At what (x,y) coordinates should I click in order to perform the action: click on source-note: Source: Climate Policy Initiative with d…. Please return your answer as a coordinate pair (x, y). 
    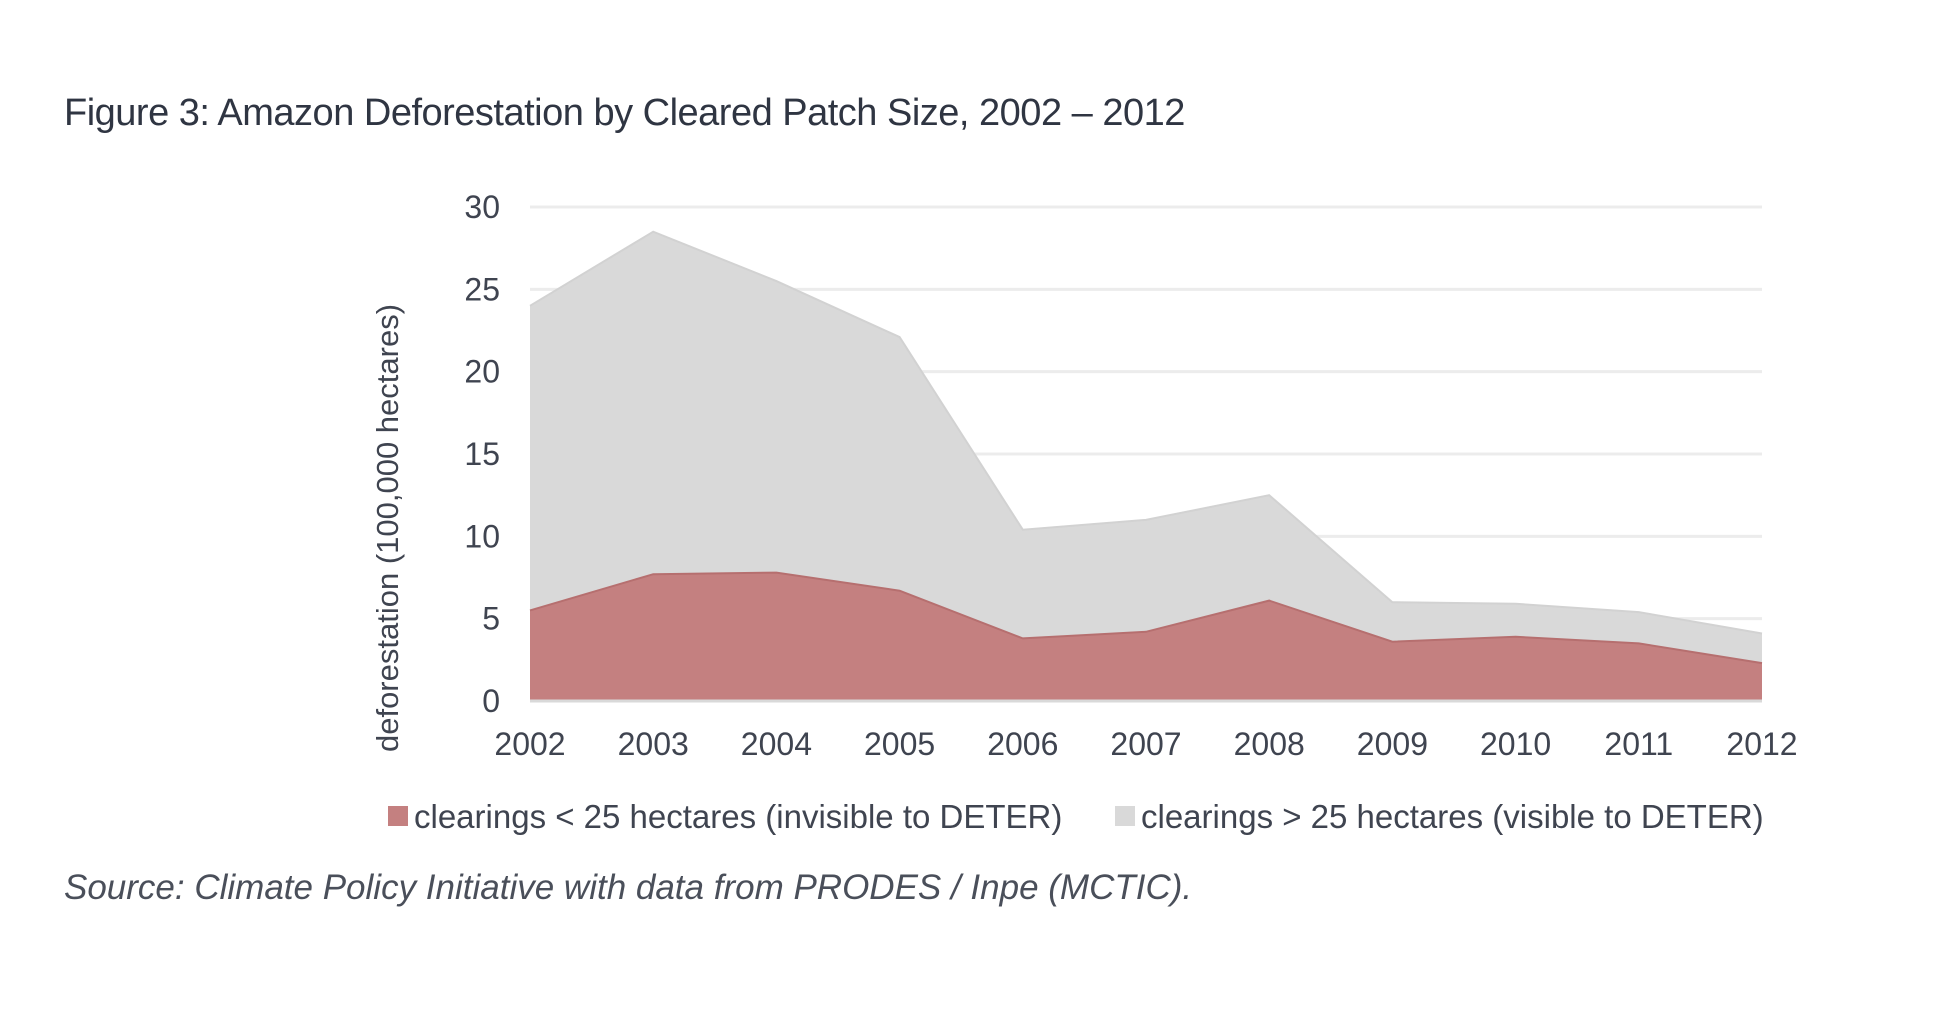
    Looking at the image, I should click on (628, 887).